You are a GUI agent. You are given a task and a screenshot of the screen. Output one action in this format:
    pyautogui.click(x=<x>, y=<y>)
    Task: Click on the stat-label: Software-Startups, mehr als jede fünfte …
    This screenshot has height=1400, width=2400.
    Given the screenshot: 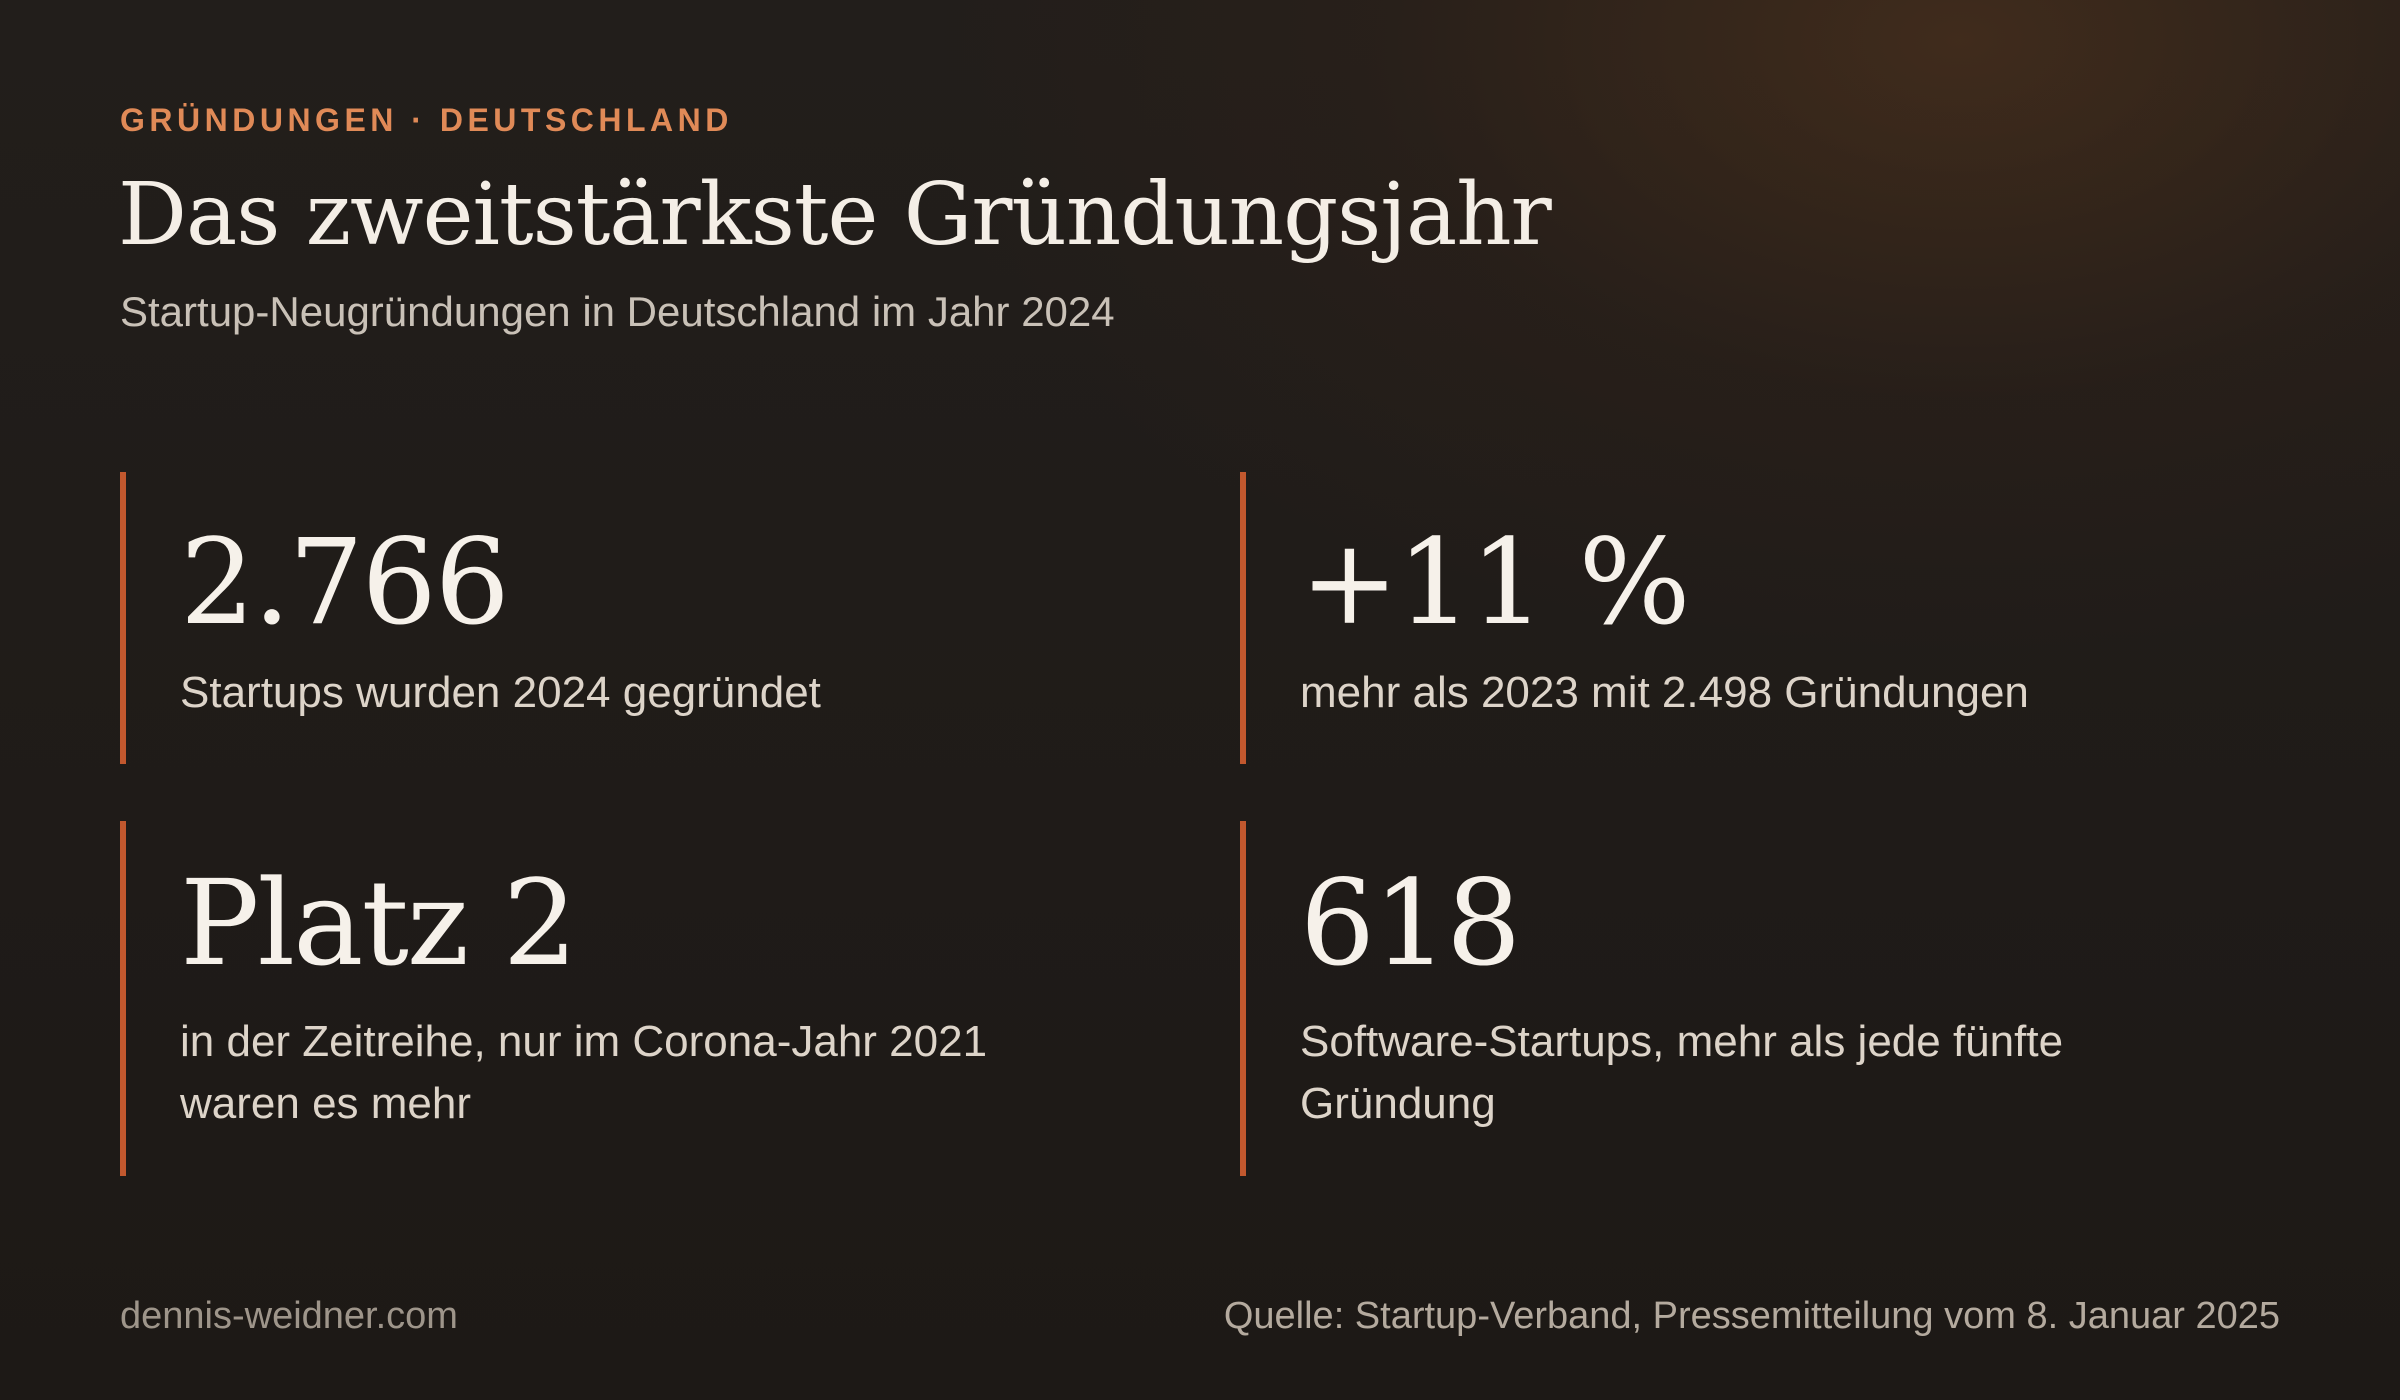 What is the action you would take?
    pyautogui.click(x=1682, y=1072)
    